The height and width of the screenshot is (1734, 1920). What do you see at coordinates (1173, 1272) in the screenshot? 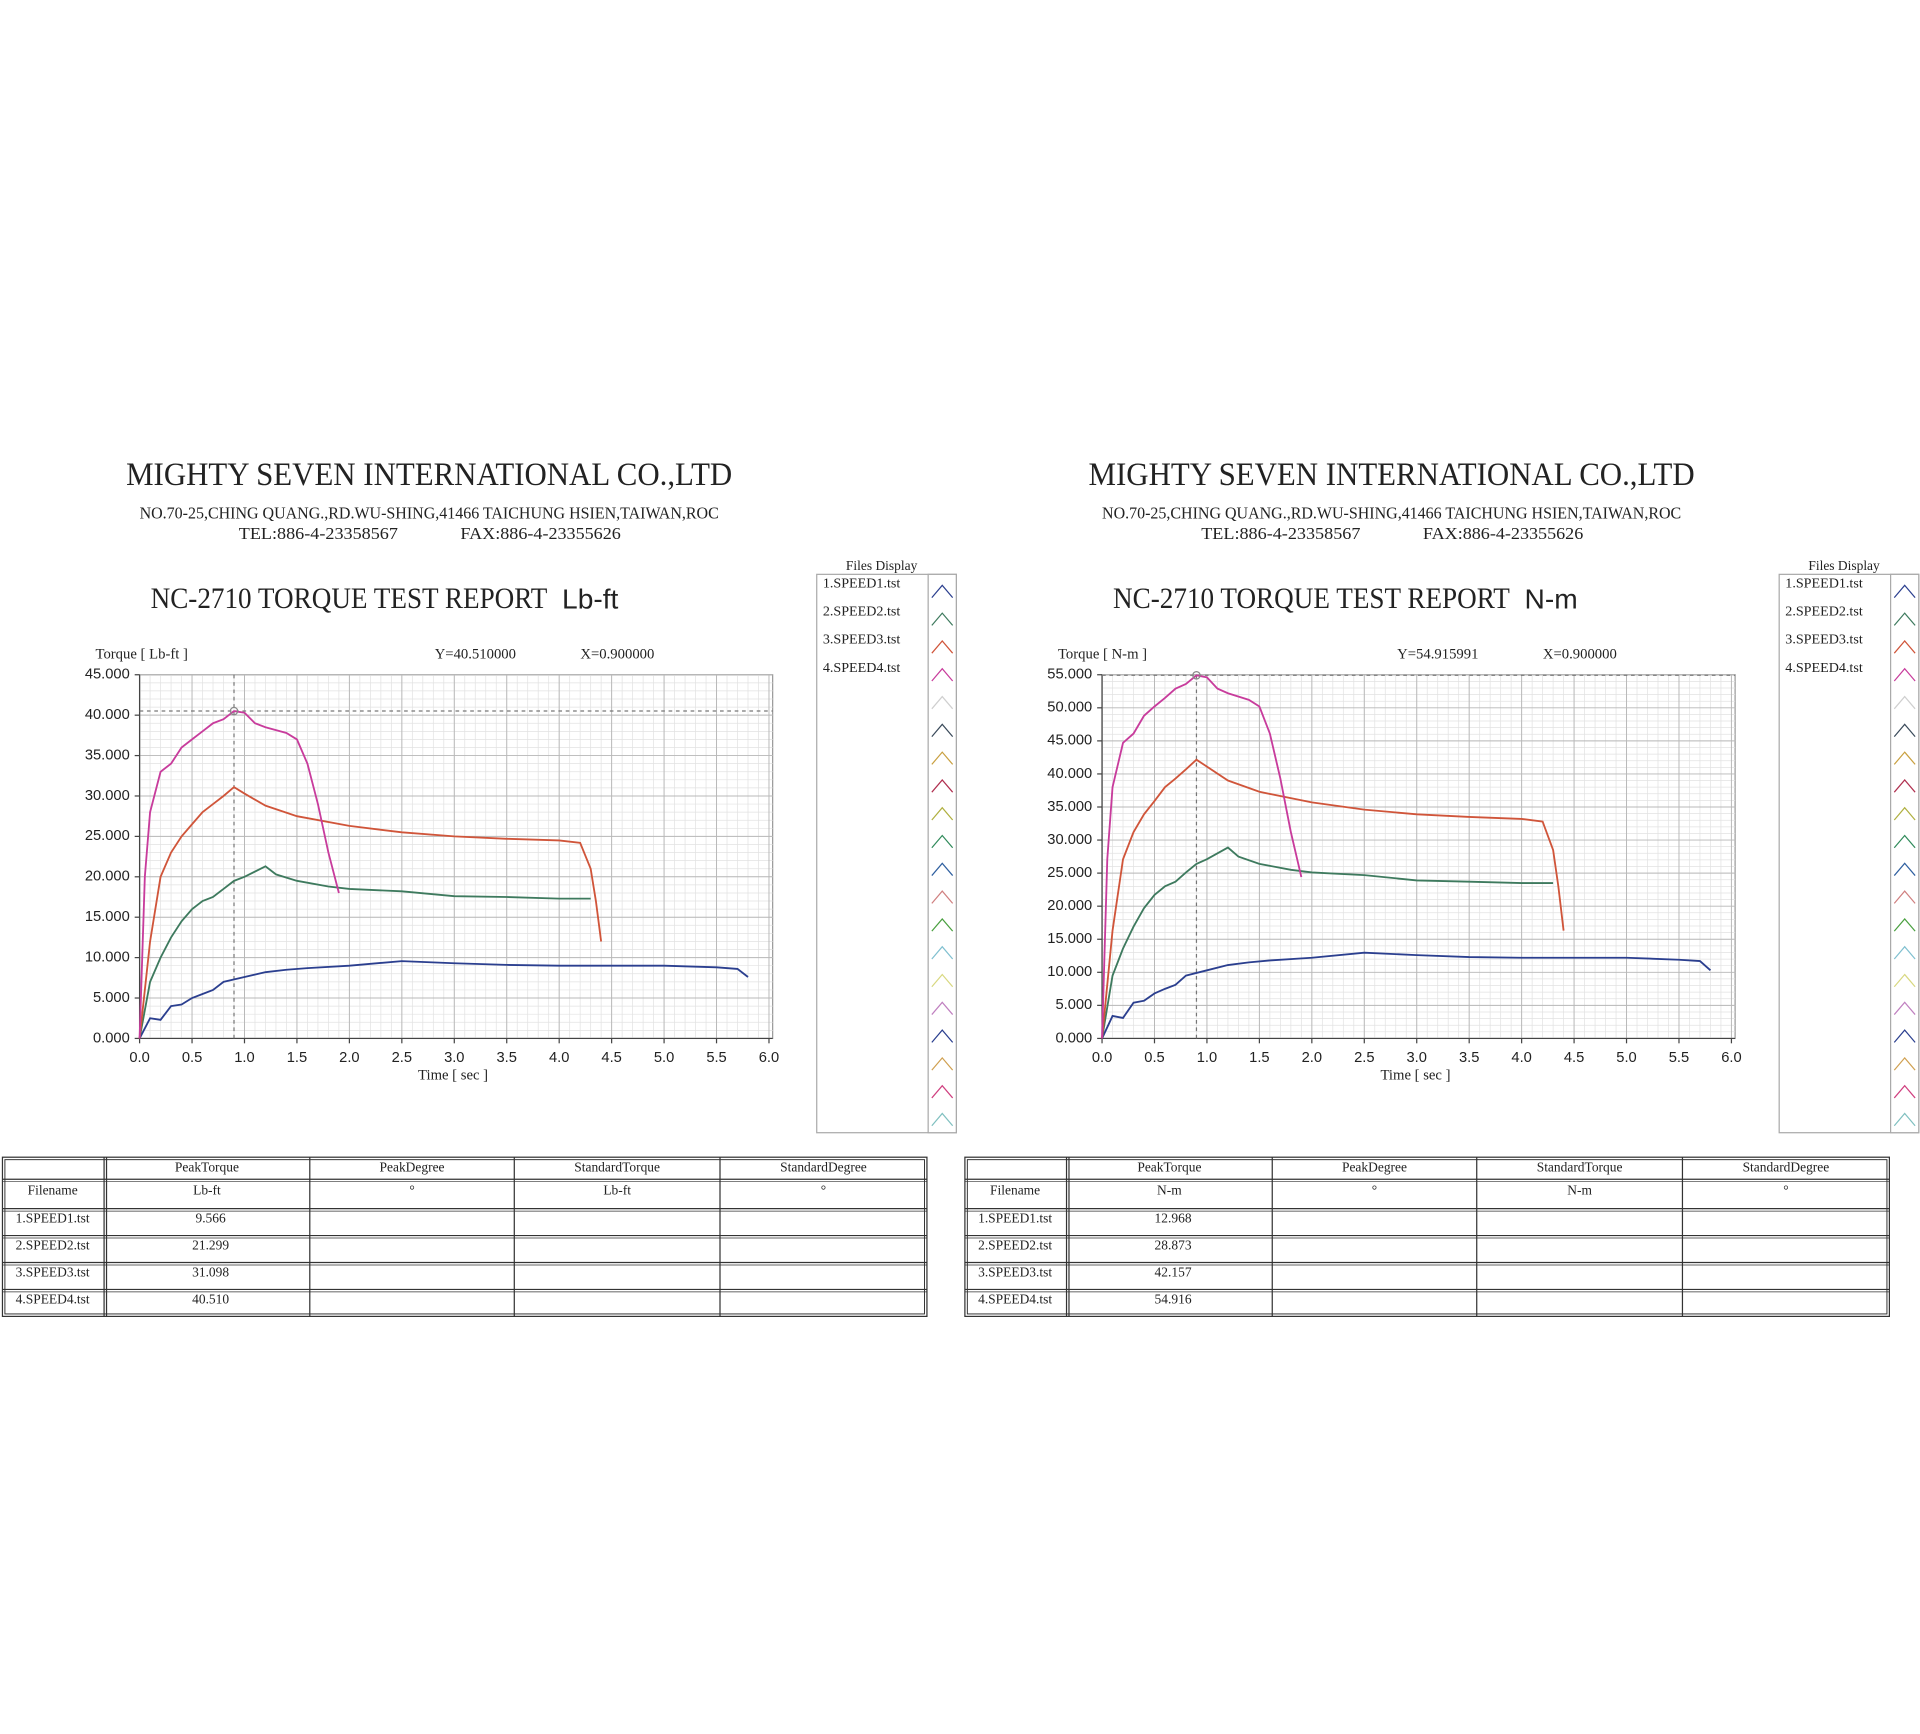
I see `table-peak-torque: 42.157` at bounding box center [1173, 1272].